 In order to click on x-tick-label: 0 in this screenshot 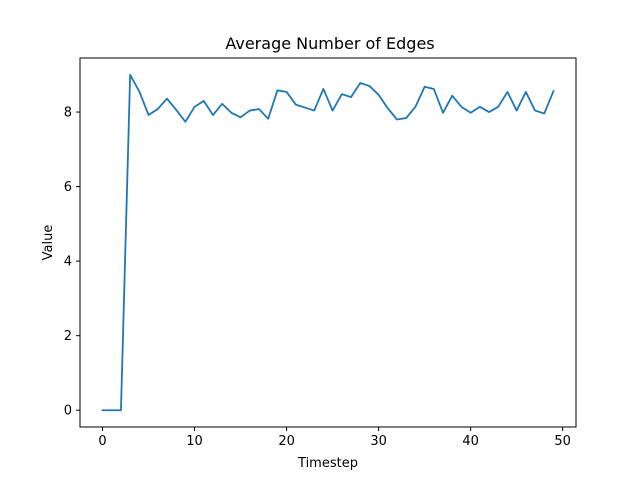, I will do `click(102, 441)`.